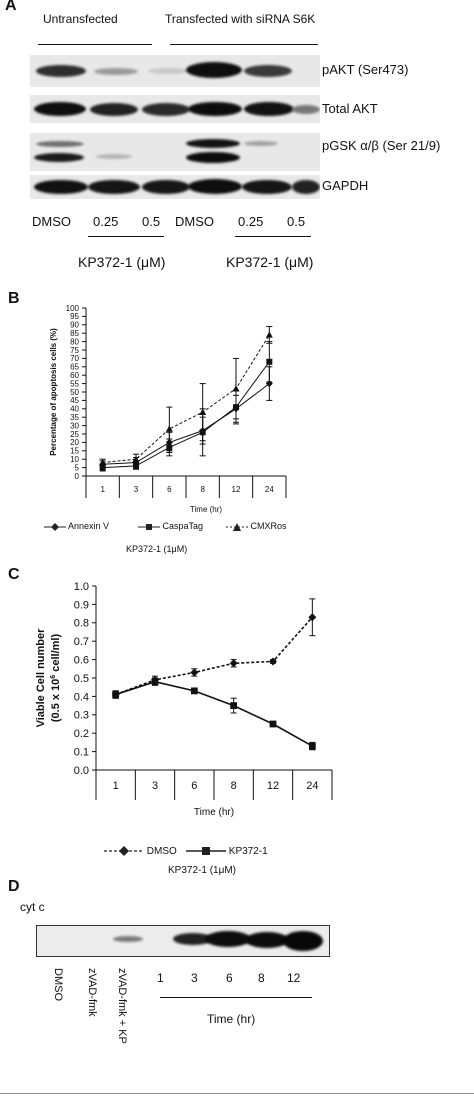 The image size is (474, 1098). What do you see at coordinates (74, 341) in the screenshot?
I see `y-tick-label: 80` at bounding box center [74, 341].